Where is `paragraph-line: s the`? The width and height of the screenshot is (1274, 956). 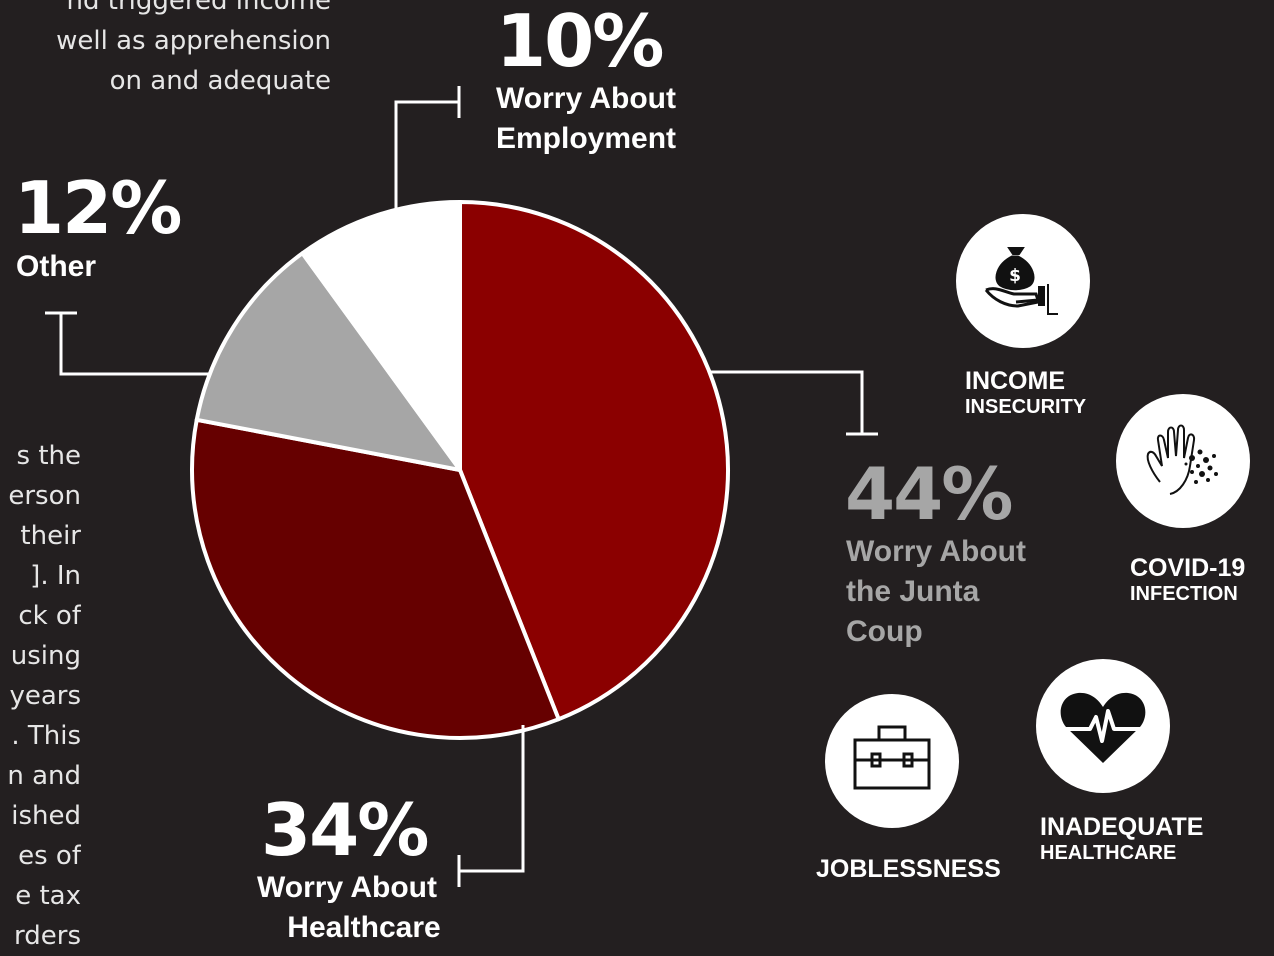
paragraph-line: s the is located at coordinates (48, 456).